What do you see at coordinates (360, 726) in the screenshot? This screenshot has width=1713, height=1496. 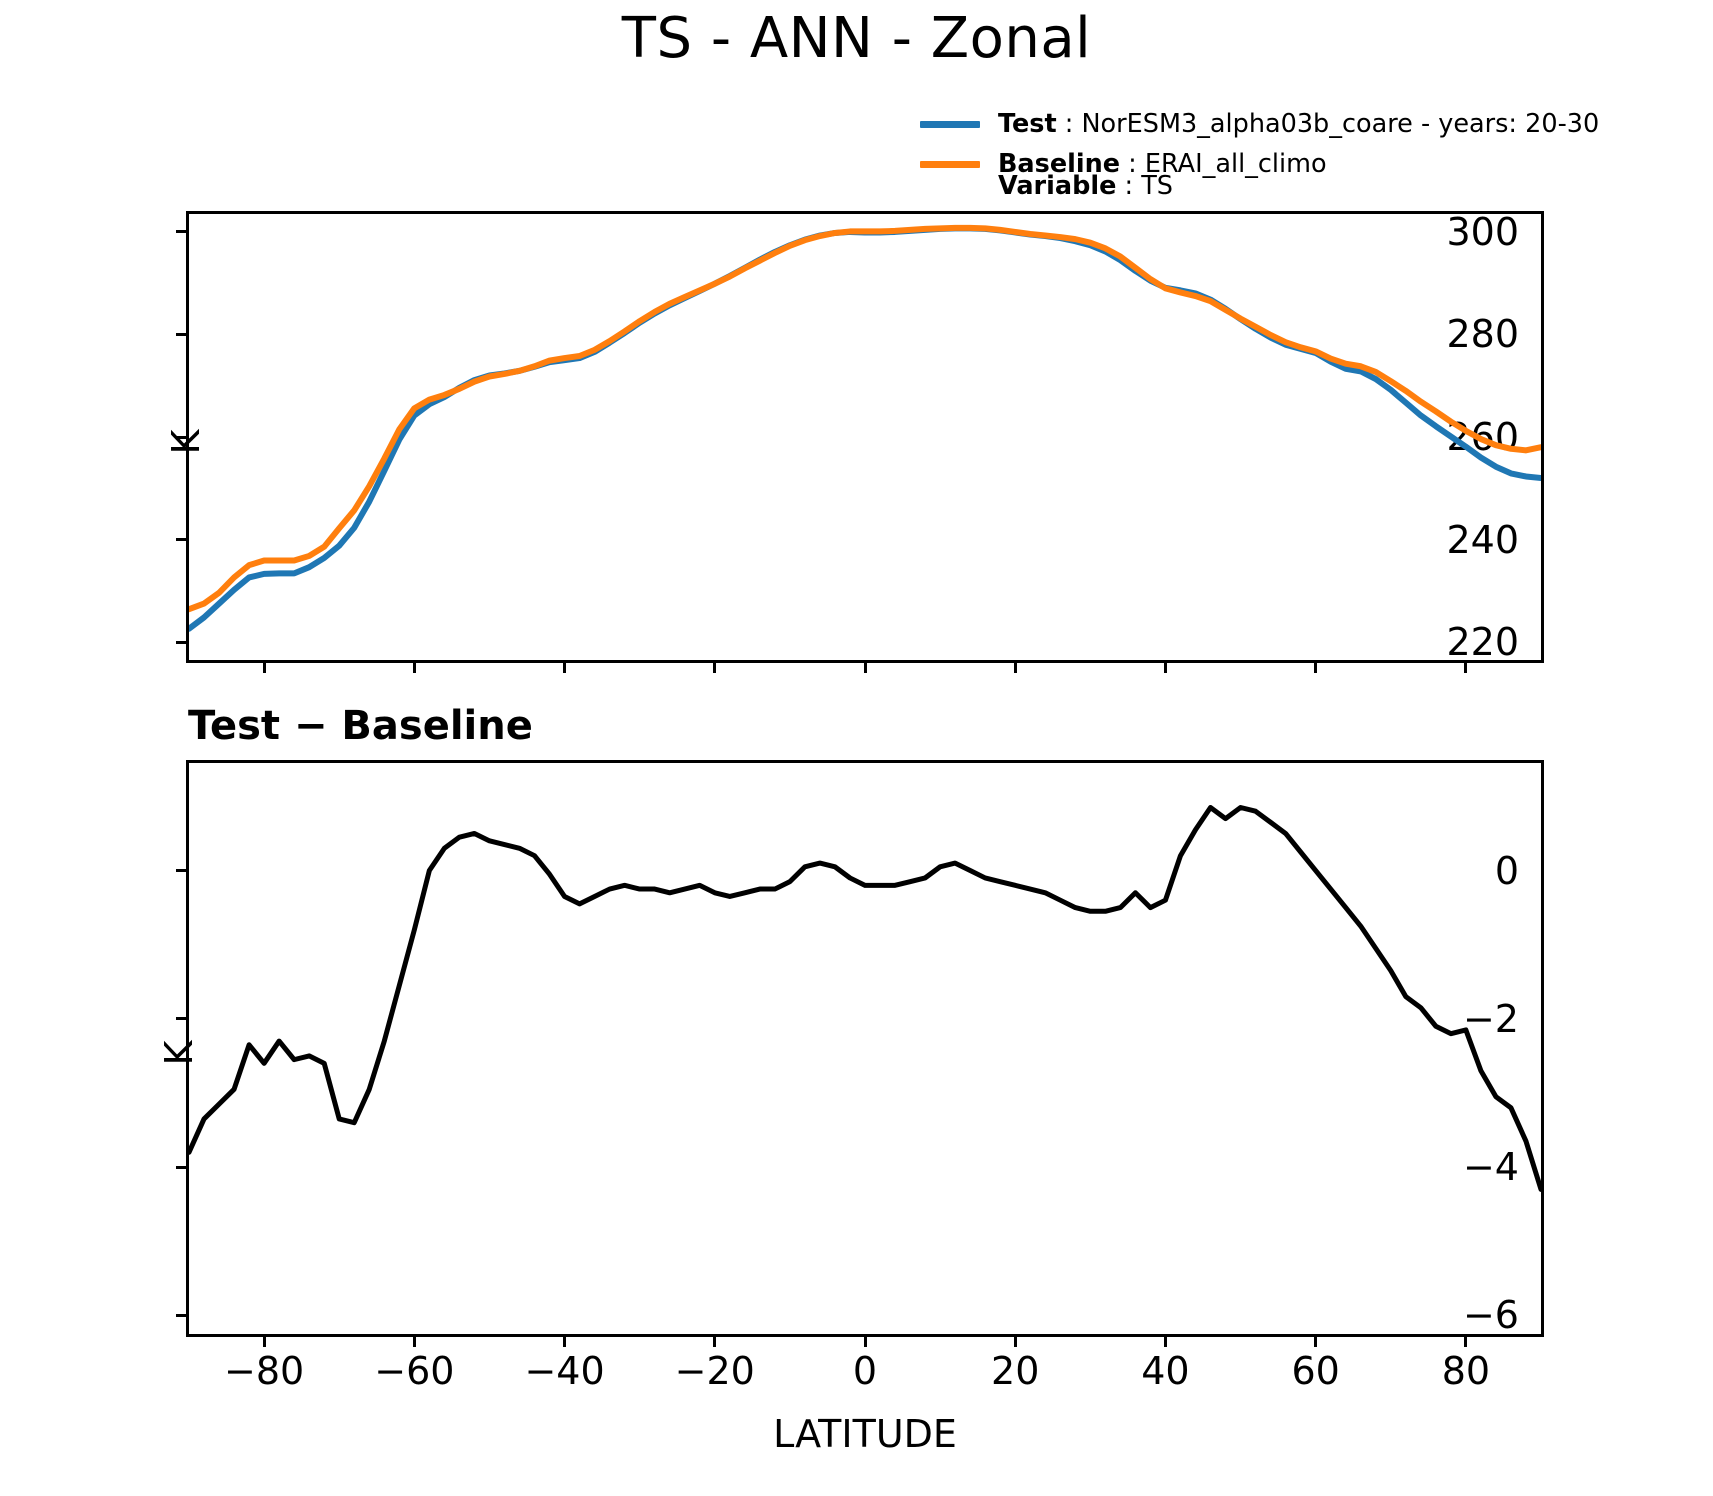 I see `difference-panel-heading: Test − Baseline` at bounding box center [360, 726].